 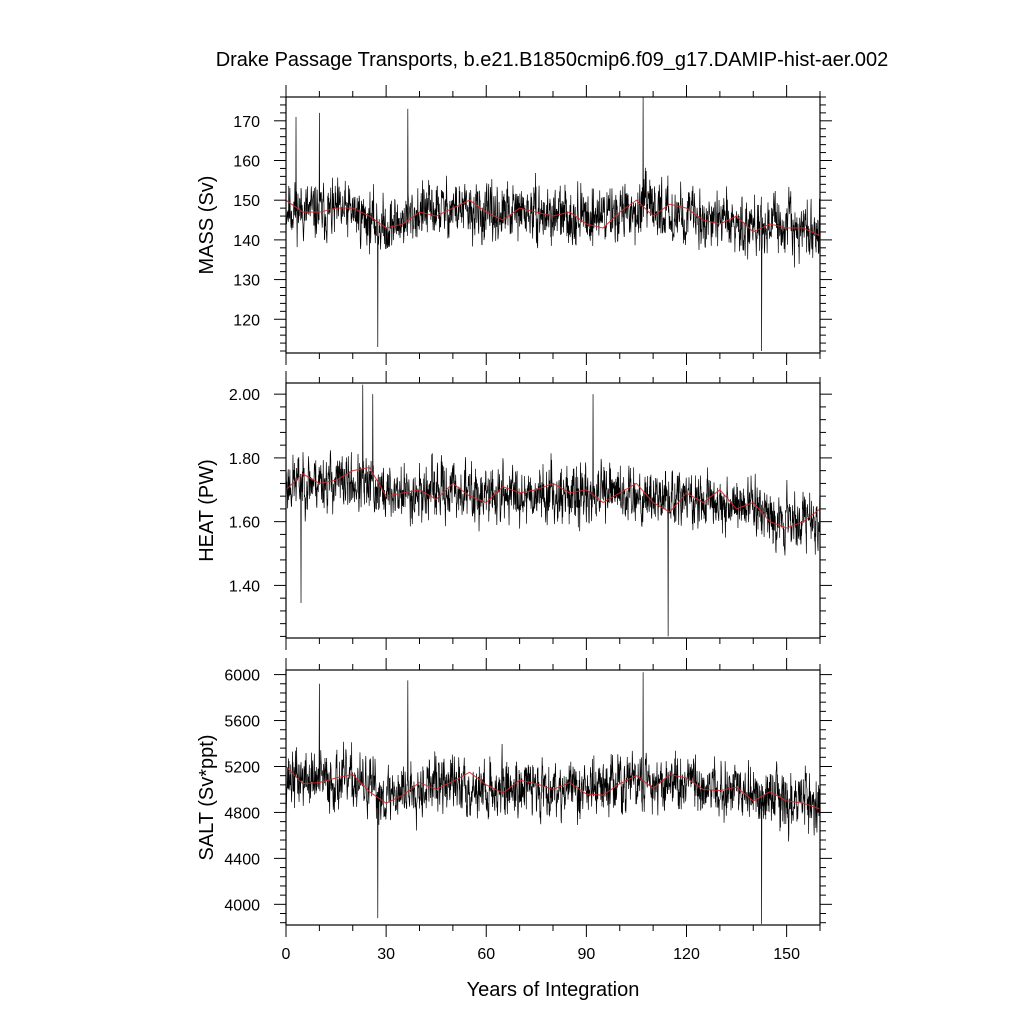 What do you see at coordinates (207, 225) in the screenshot?
I see `y-axis-label-mass: MASS (Sv)` at bounding box center [207, 225].